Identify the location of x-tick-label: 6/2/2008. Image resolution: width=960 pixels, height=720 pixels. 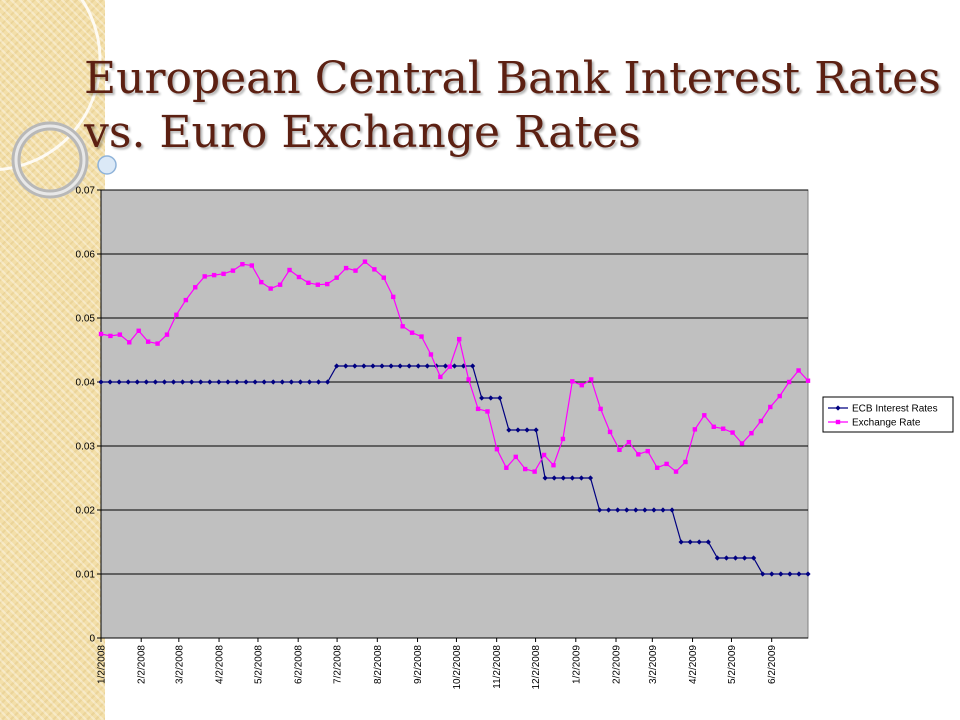
(299, 664).